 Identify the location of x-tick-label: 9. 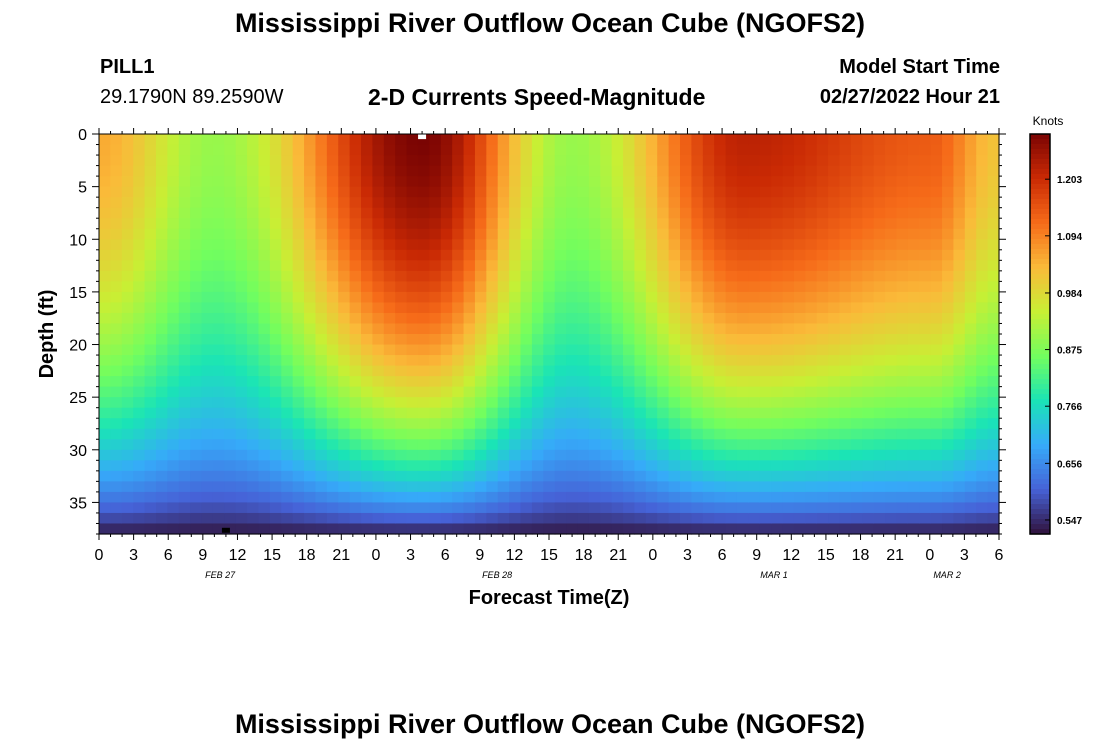
(202, 555).